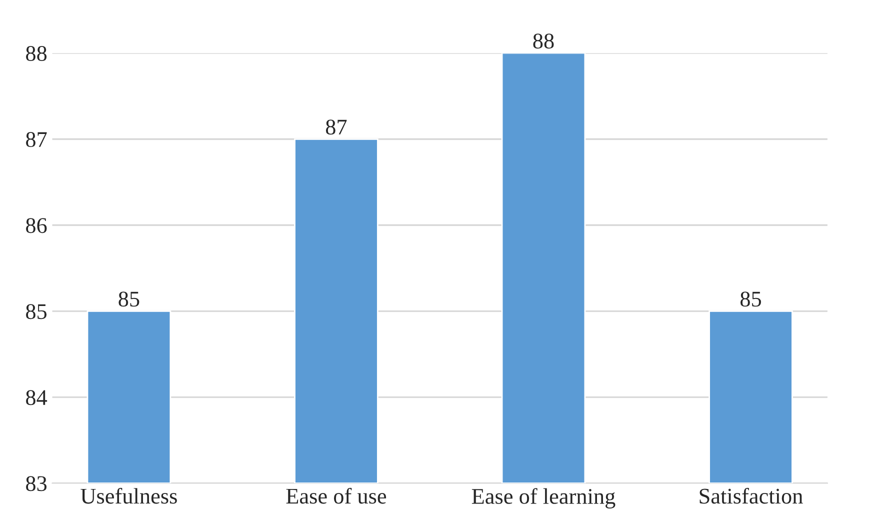  I want to click on y-tick-label: 85, so click(36, 312).